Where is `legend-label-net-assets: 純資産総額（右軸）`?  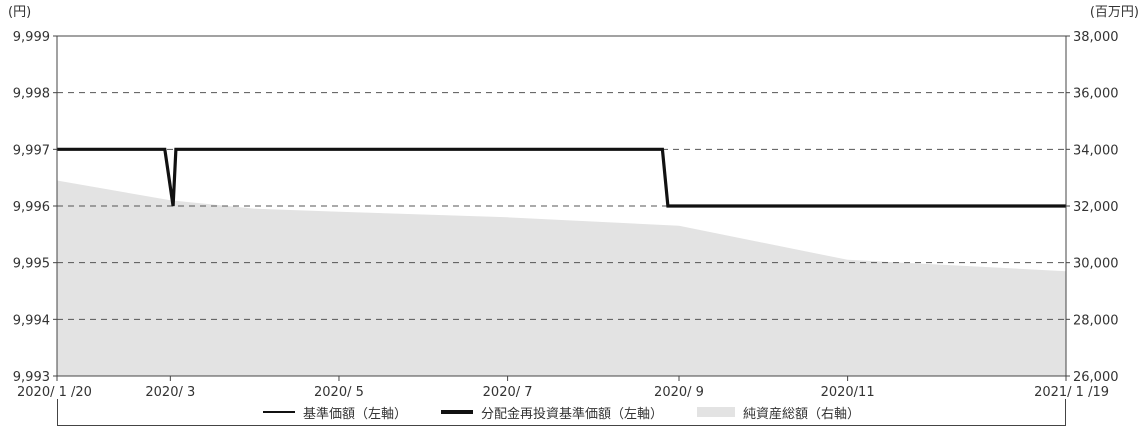 legend-label-net-assets: 純資産総額（右軸） is located at coordinates (802, 414).